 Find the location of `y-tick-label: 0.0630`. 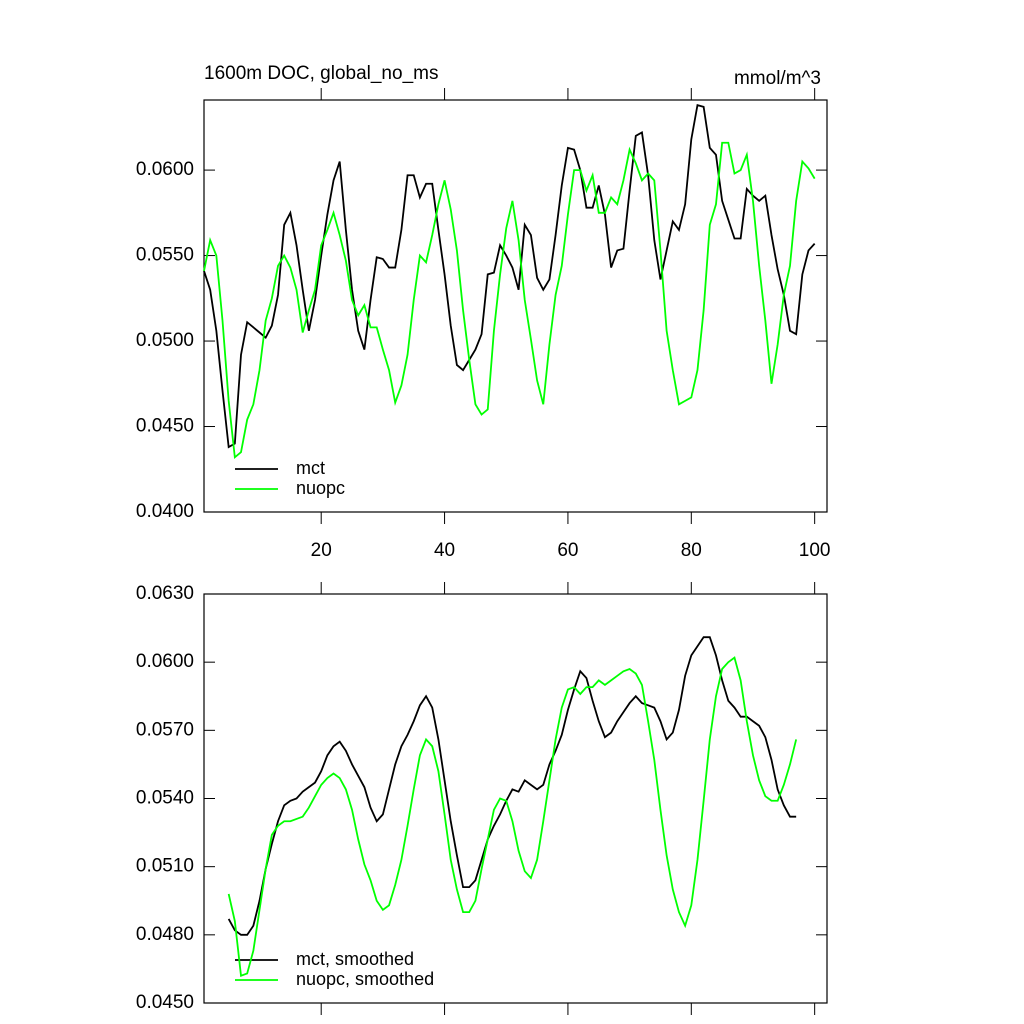

y-tick-label: 0.0630 is located at coordinates (165, 593).